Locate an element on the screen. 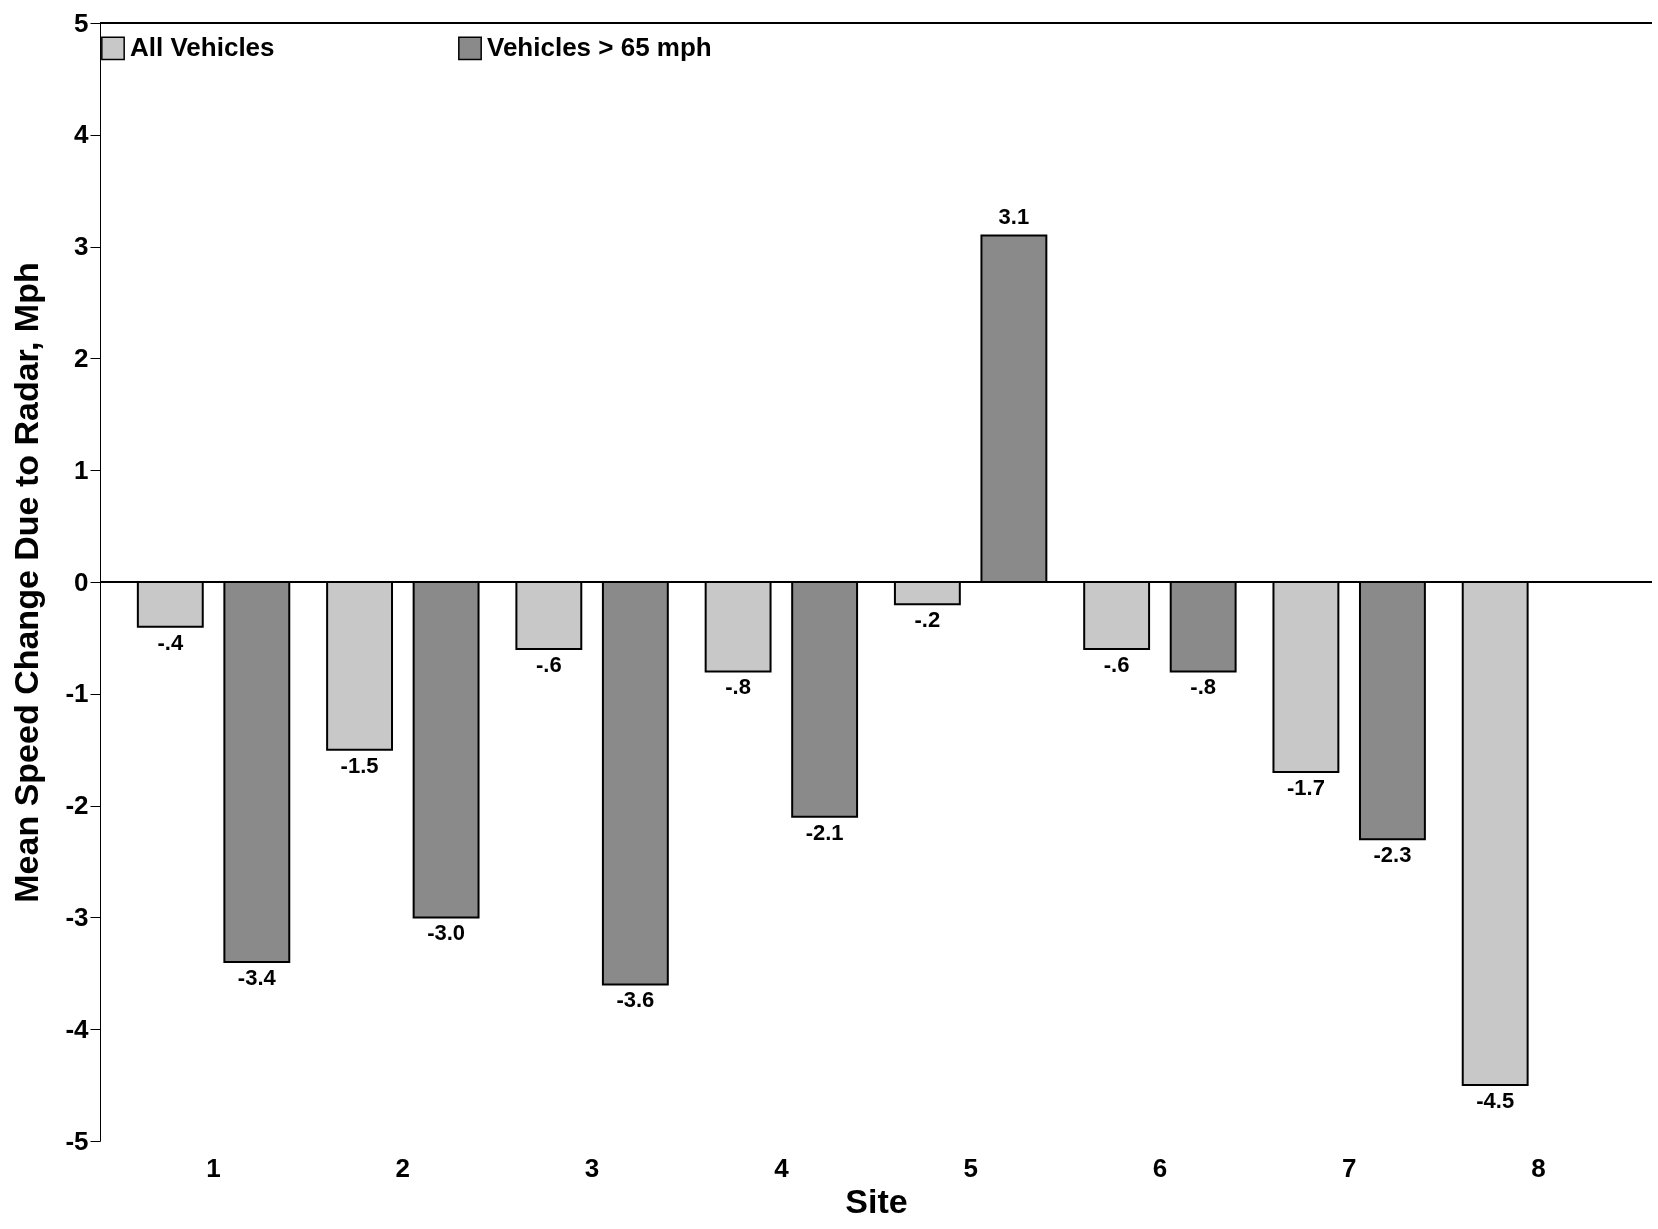  data-label: -3.0 is located at coordinates (446, 933).